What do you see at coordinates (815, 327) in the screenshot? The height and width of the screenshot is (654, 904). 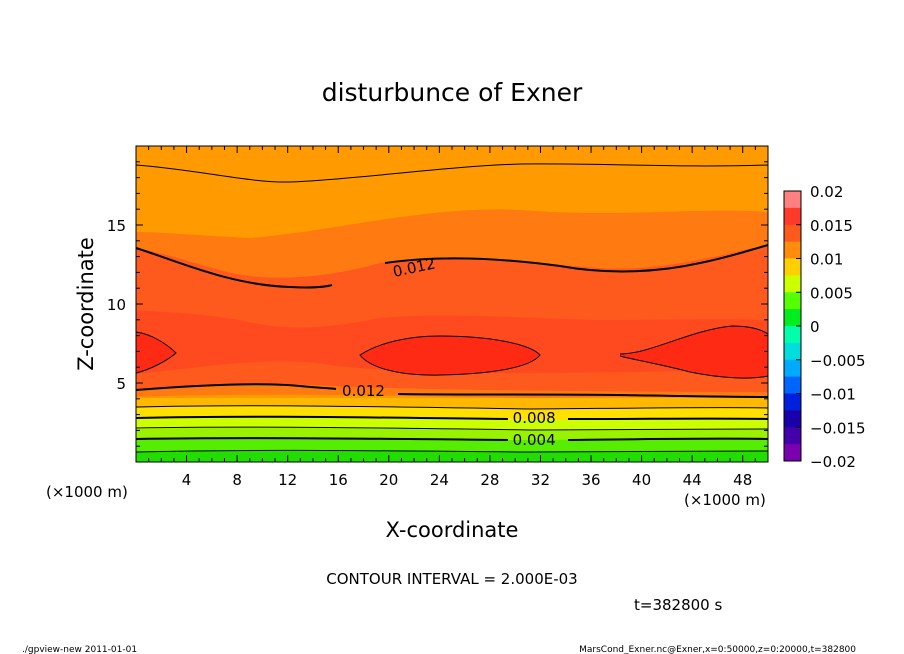 I see `colorbar-label: 0` at bounding box center [815, 327].